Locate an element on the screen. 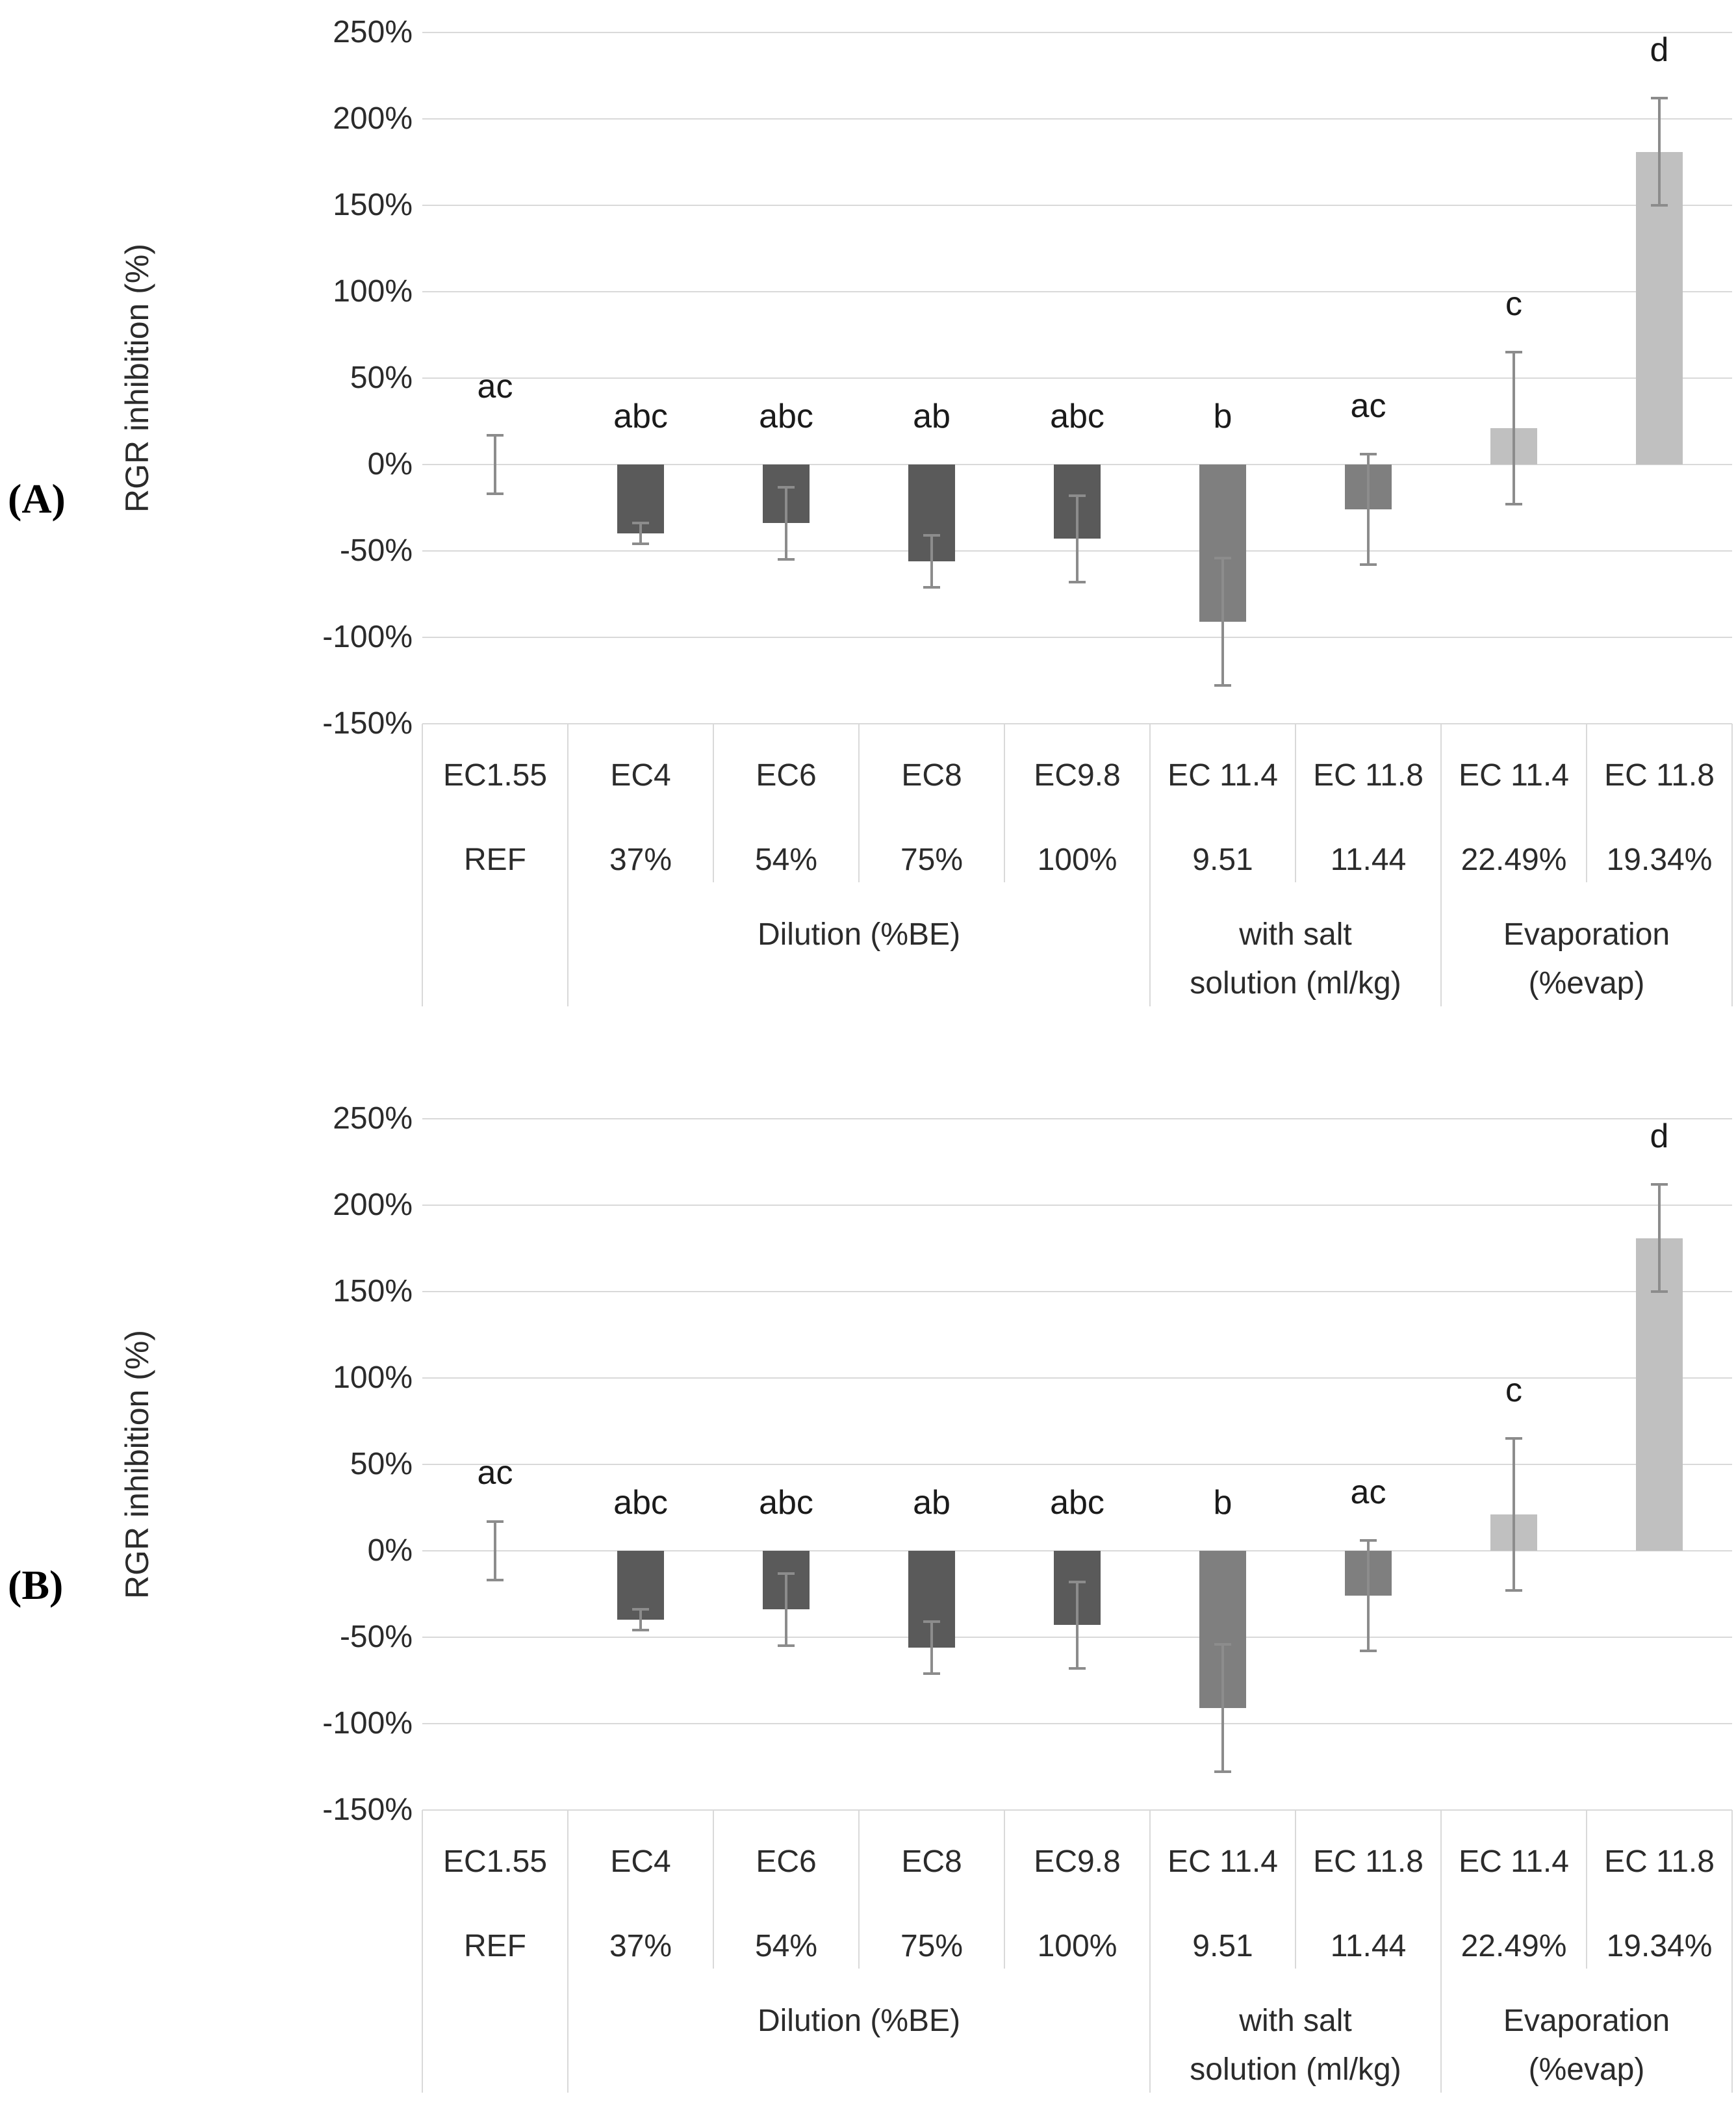  table-group-label-b: Dilution (%BE) is located at coordinates (859, 2021).